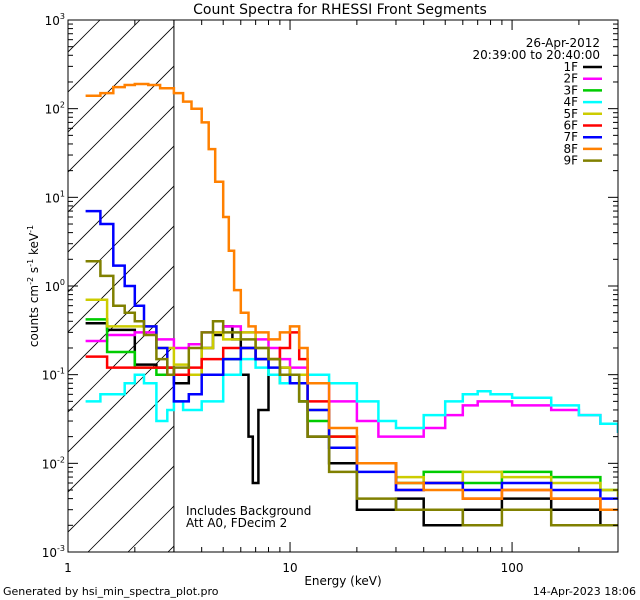 This screenshot has width=640, height=600. I want to click on y-axis-label-kev: keV, so click(34, 245).